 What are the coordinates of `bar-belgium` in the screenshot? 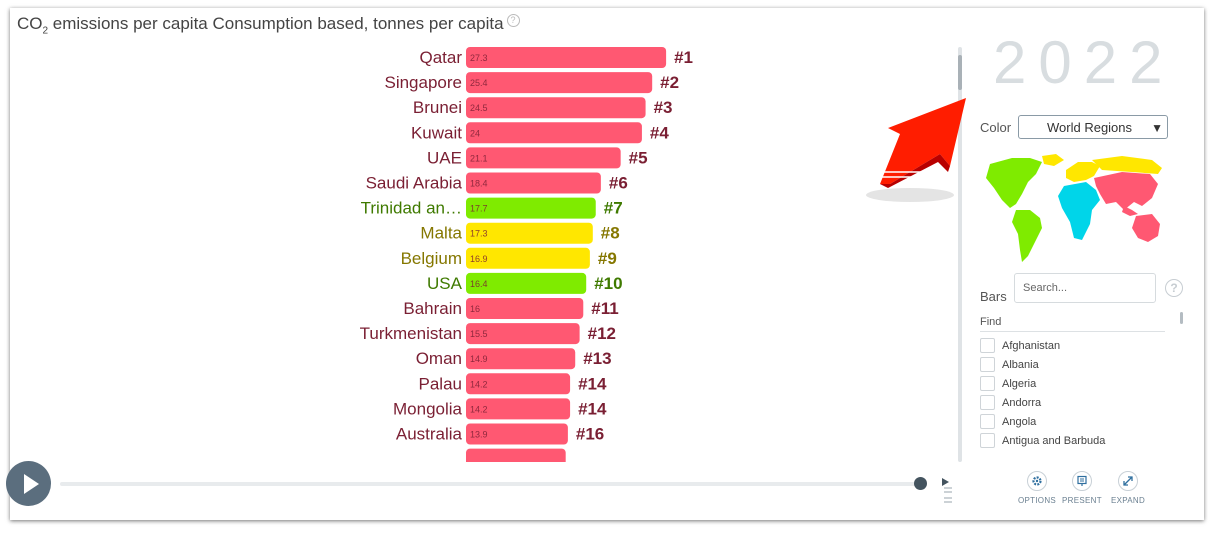 It's located at (528, 258).